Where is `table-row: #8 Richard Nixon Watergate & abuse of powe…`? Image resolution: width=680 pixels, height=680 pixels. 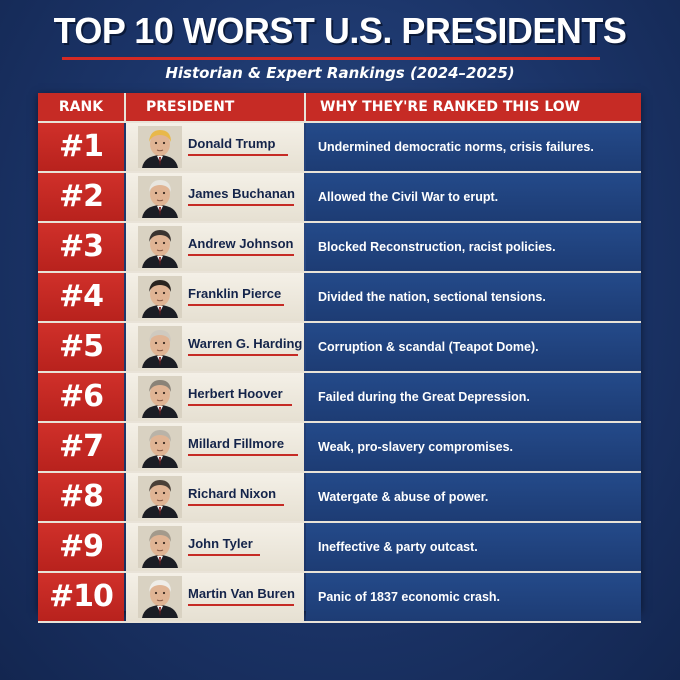
table-row: #8 Richard Nixon Watergate & abuse of powe… is located at coordinates (339, 498).